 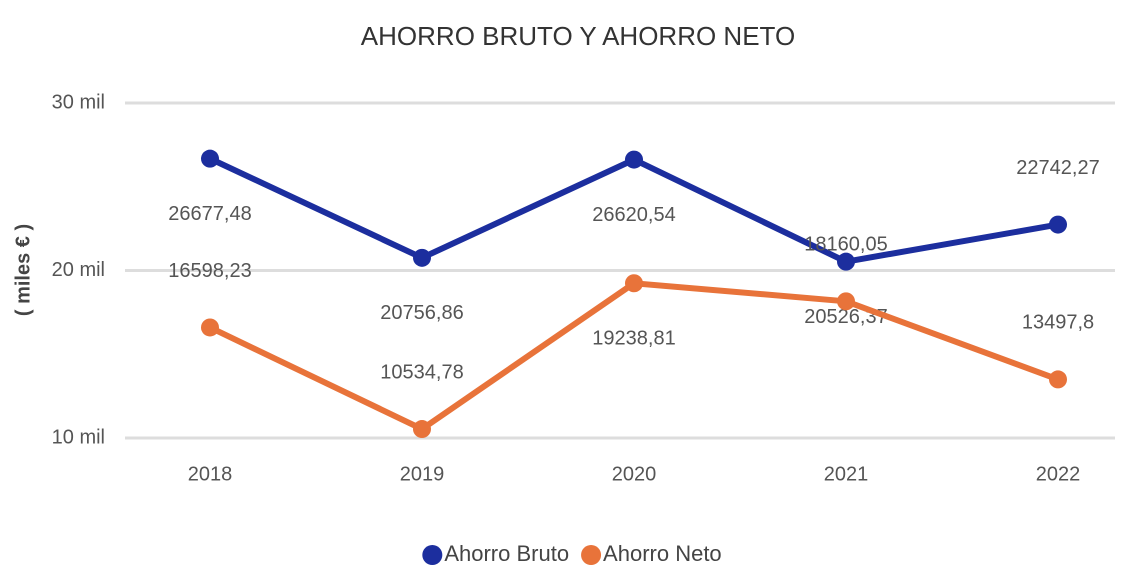 I want to click on legend: Ahorro Bruto Ahorro Neto, so click(x=572, y=553).